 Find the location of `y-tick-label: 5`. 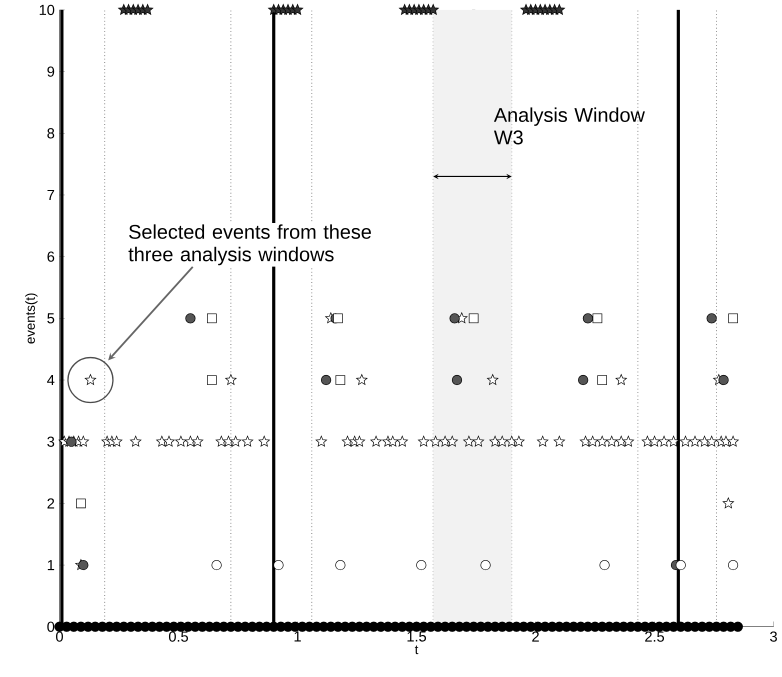

y-tick-label: 5 is located at coordinates (50, 318).